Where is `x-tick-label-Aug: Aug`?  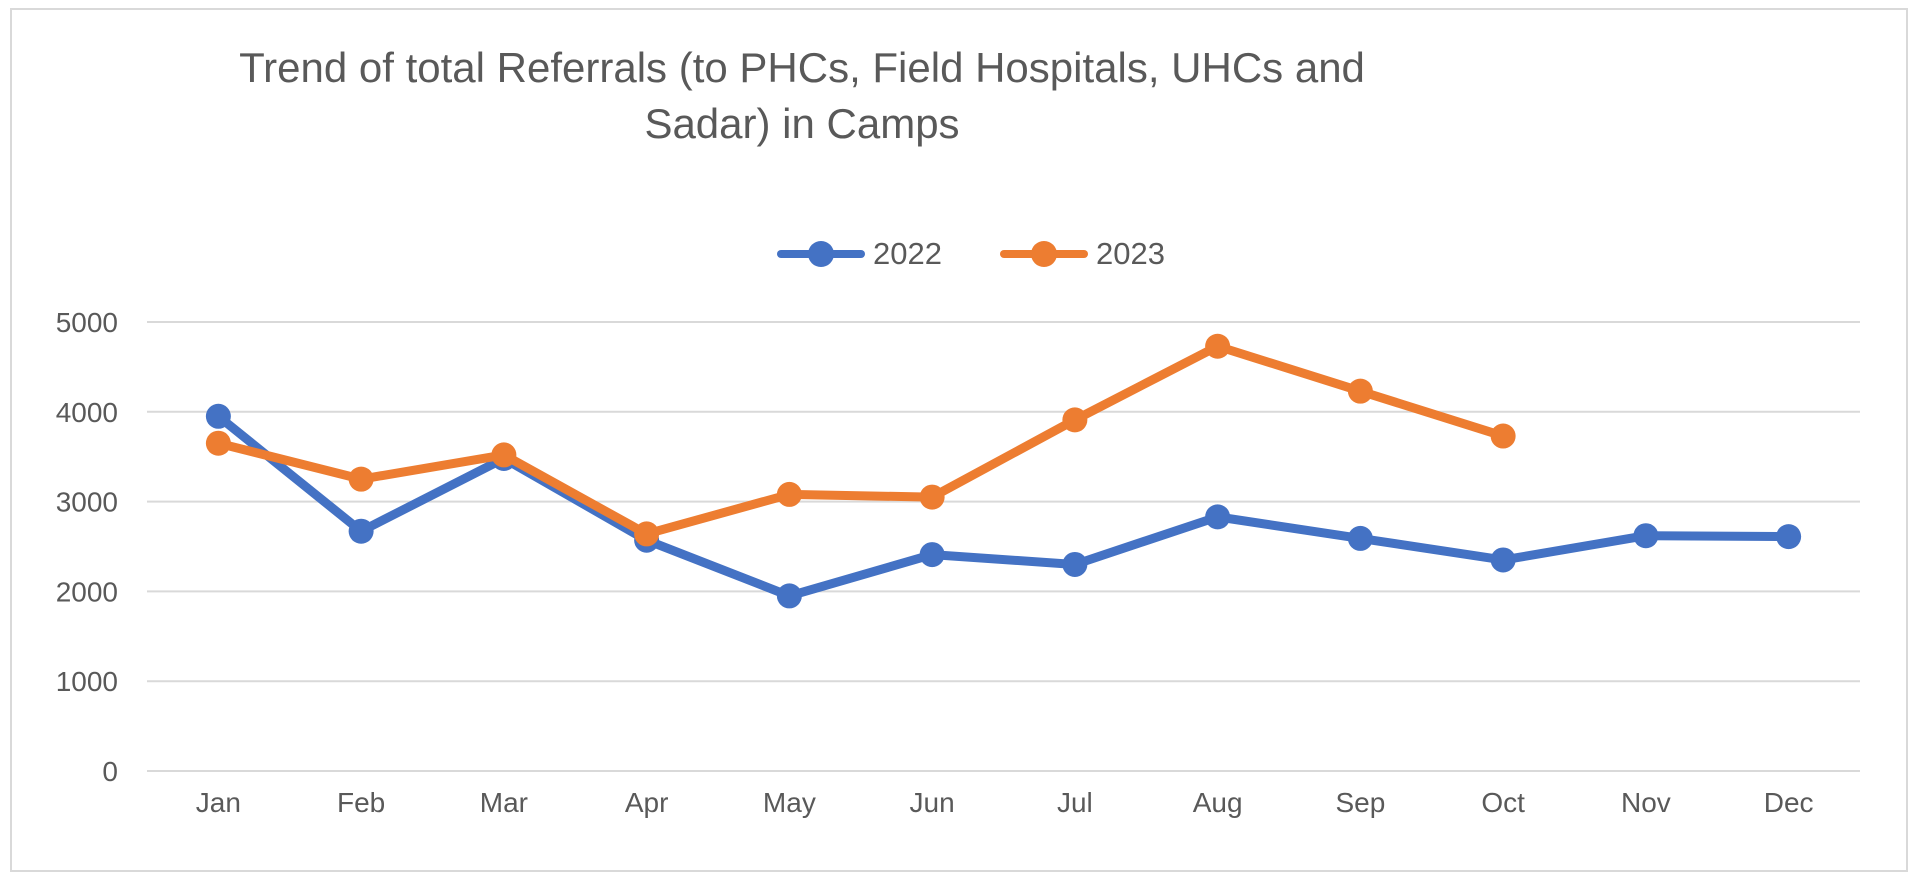 x-tick-label-Aug: Aug is located at coordinates (1218, 802).